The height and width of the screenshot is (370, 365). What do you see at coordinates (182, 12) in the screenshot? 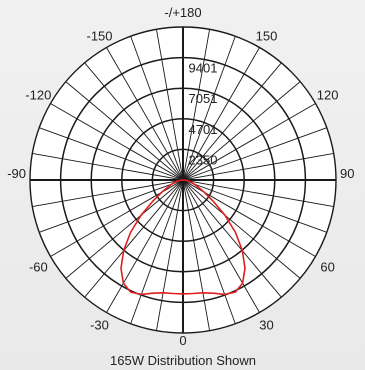
I see `angle-label: -/+180` at bounding box center [182, 12].